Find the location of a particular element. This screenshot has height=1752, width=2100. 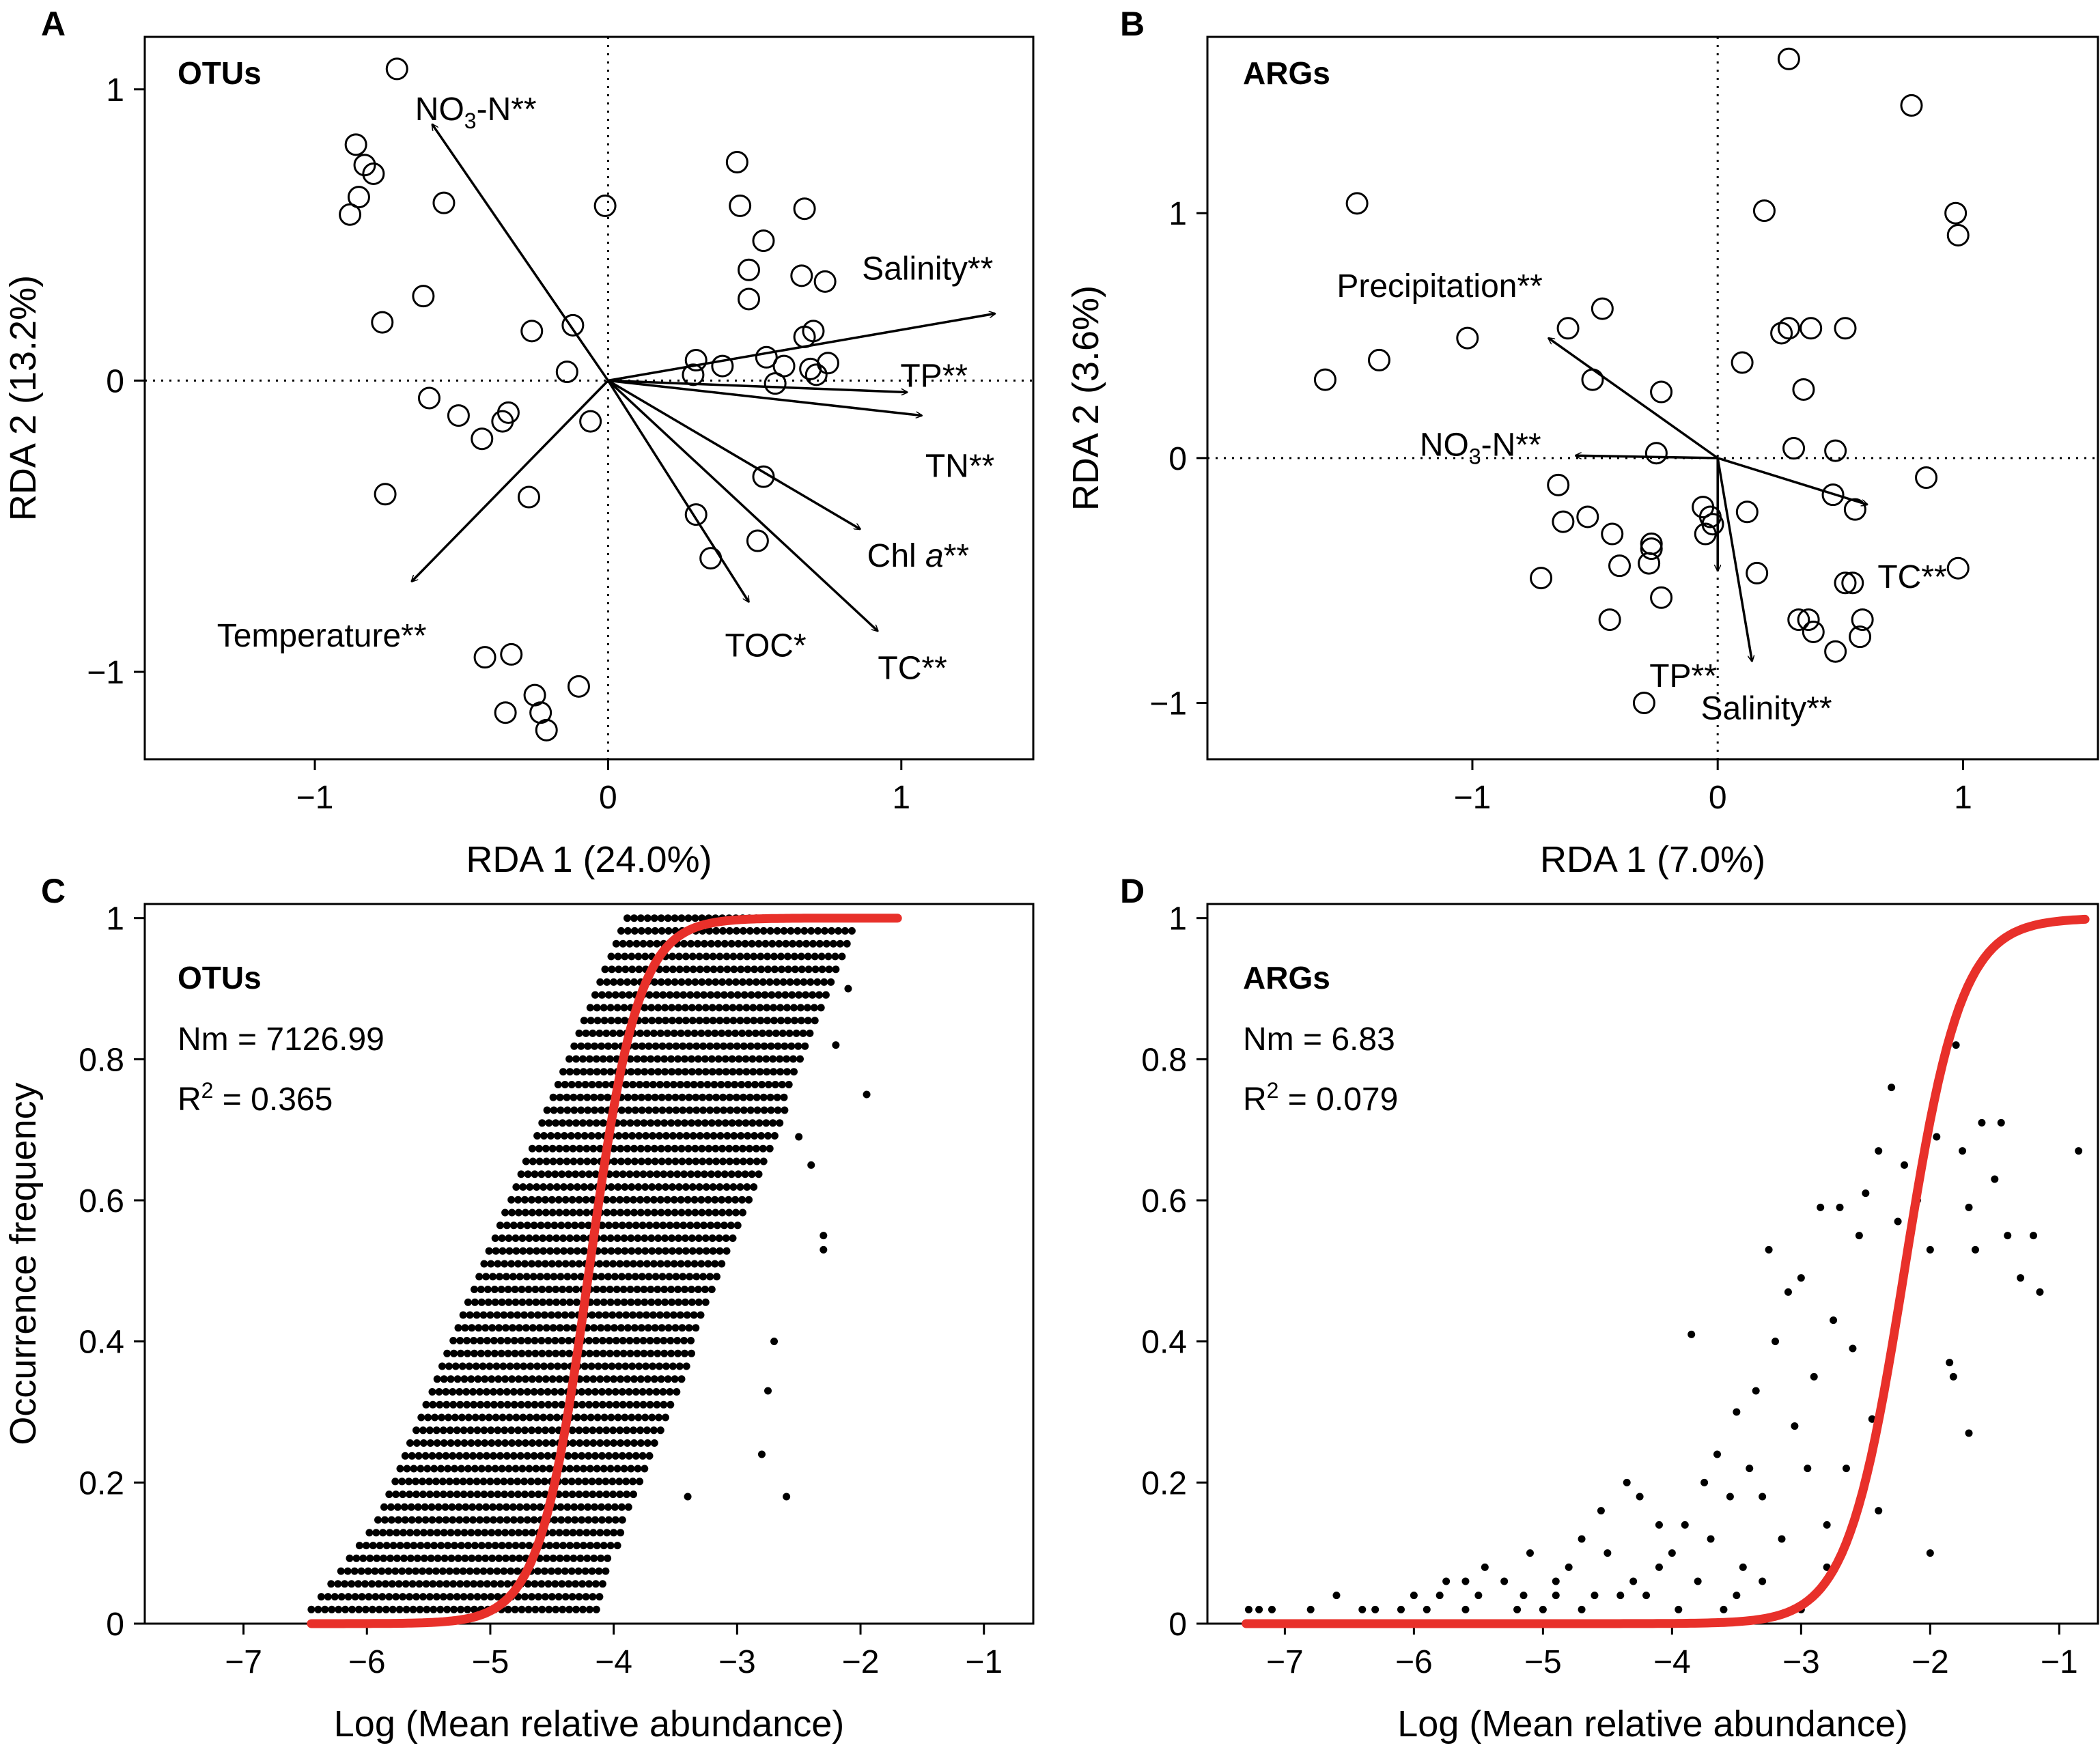

x-tick-label: −1 is located at coordinates (984, 1662).